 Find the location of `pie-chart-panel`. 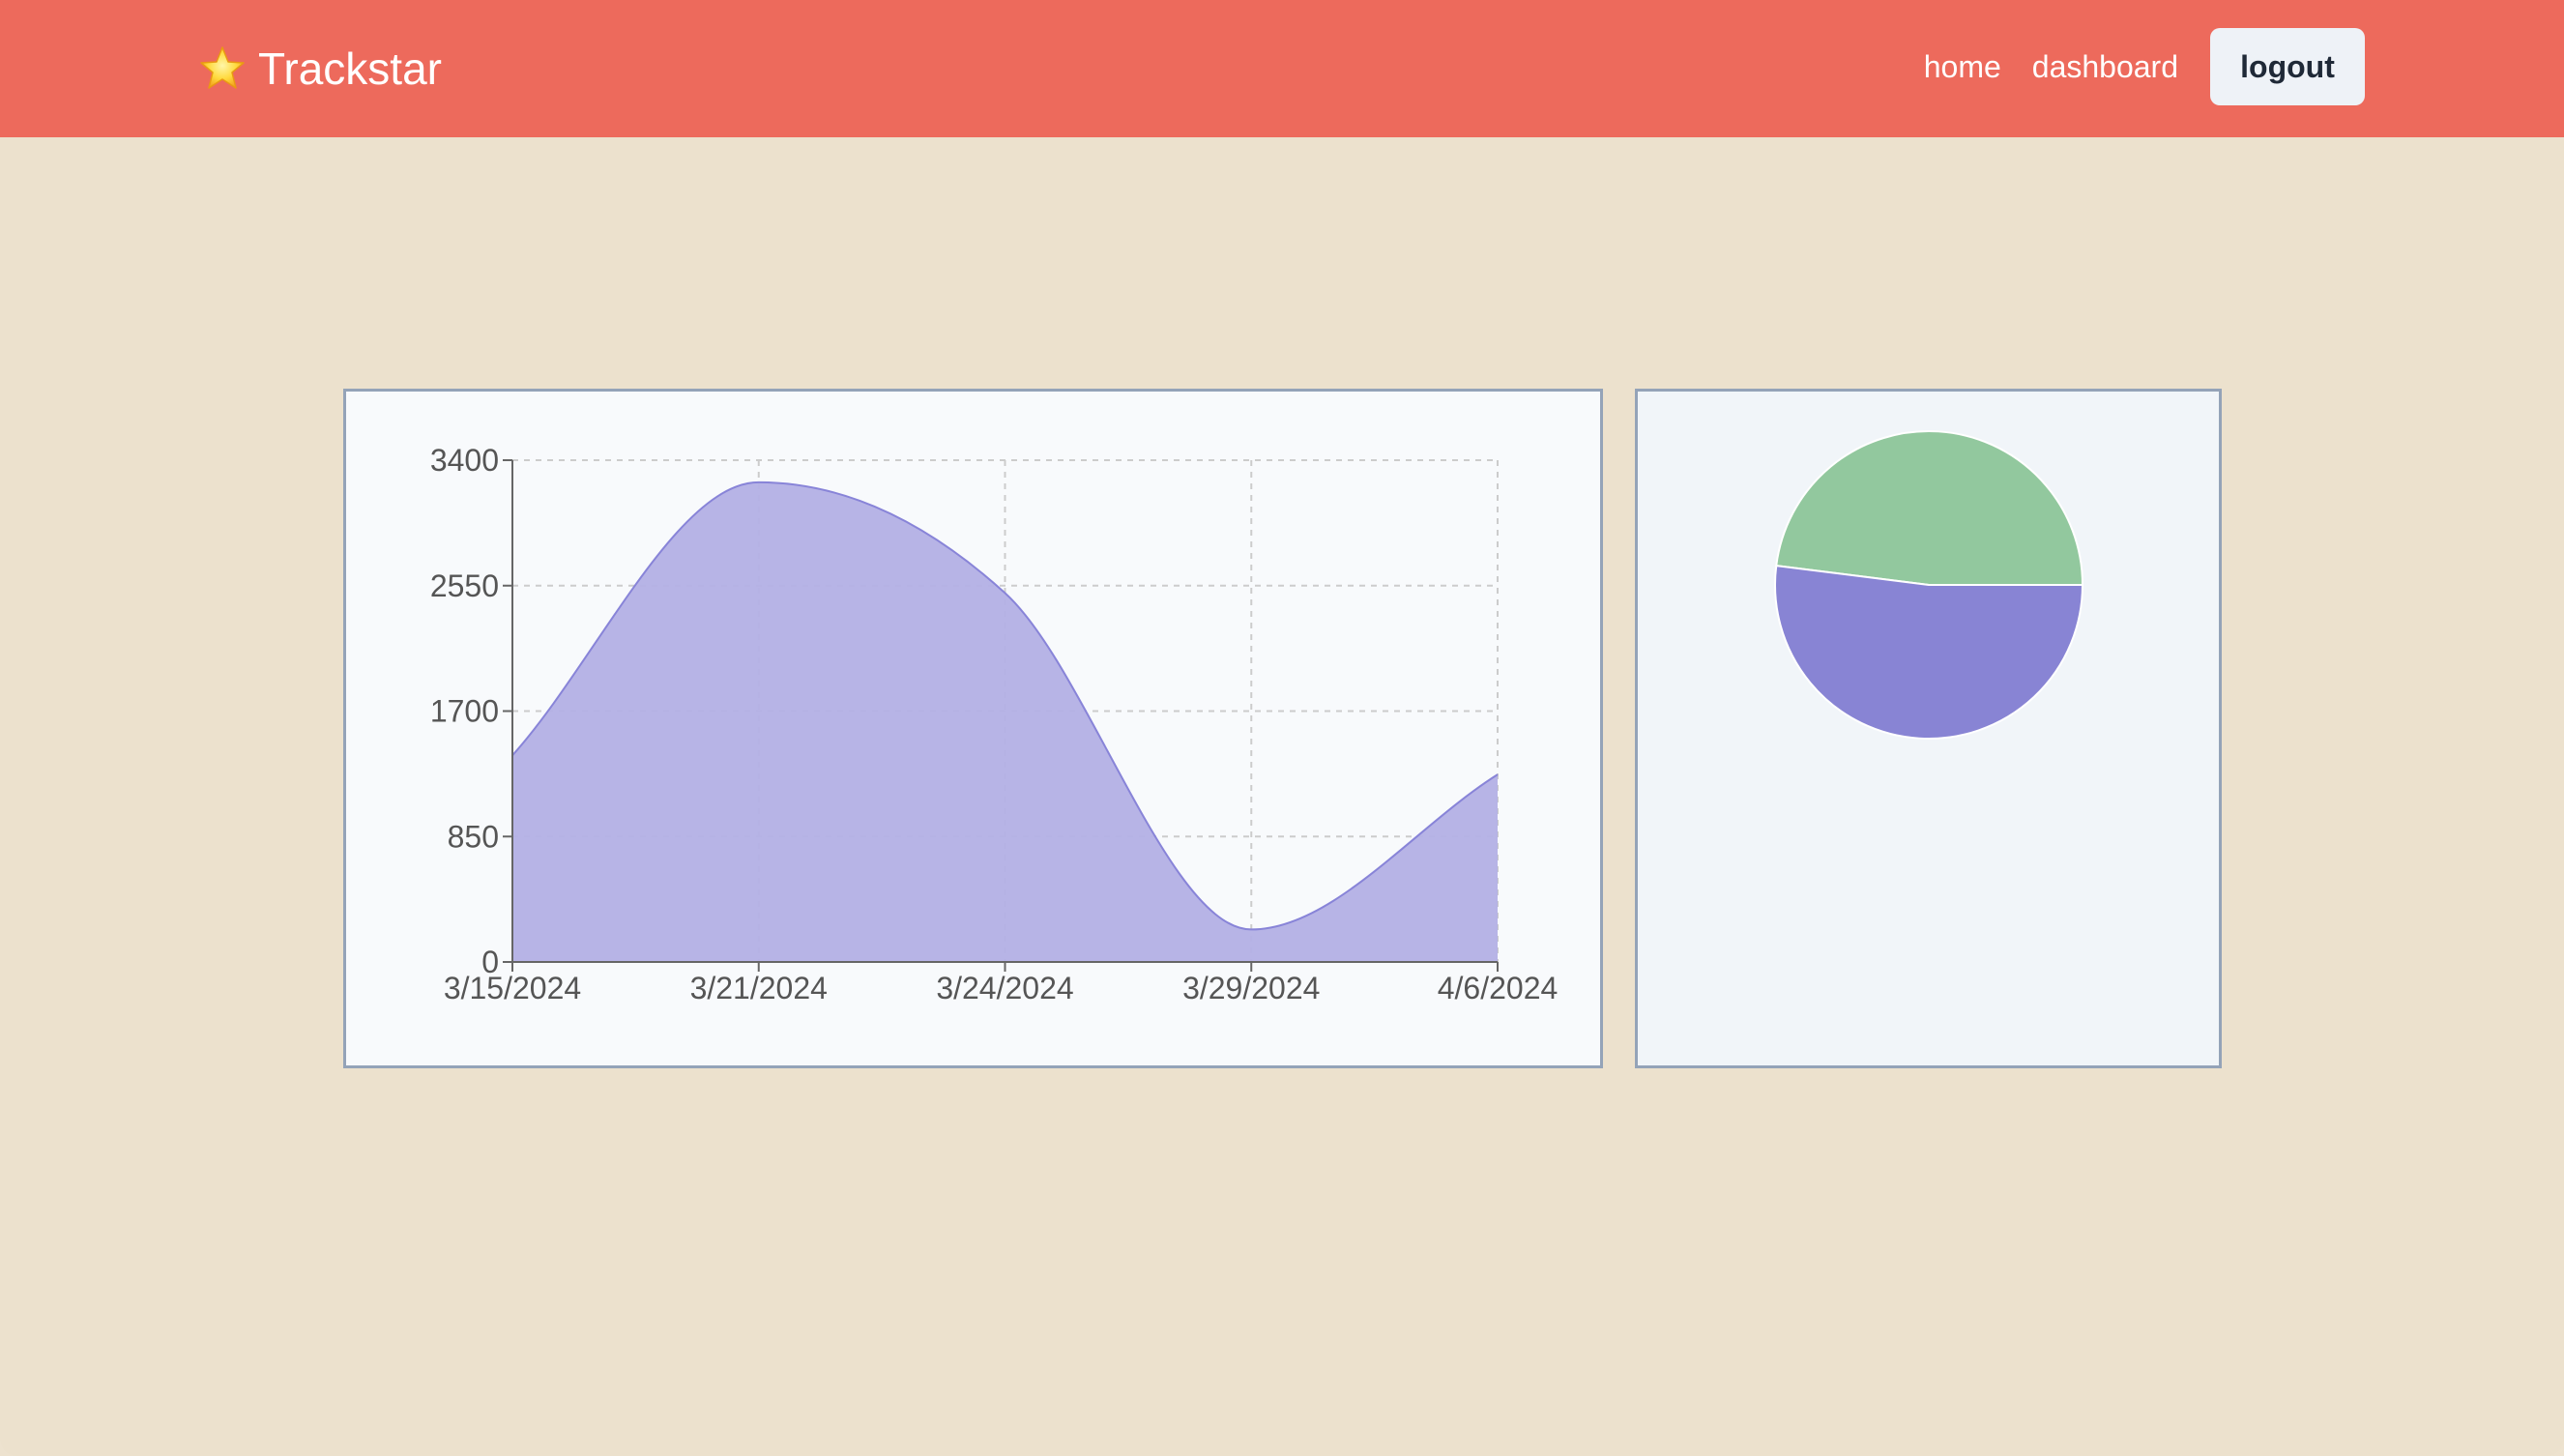

pie-chart-panel is located at coordinates (1928, 729).